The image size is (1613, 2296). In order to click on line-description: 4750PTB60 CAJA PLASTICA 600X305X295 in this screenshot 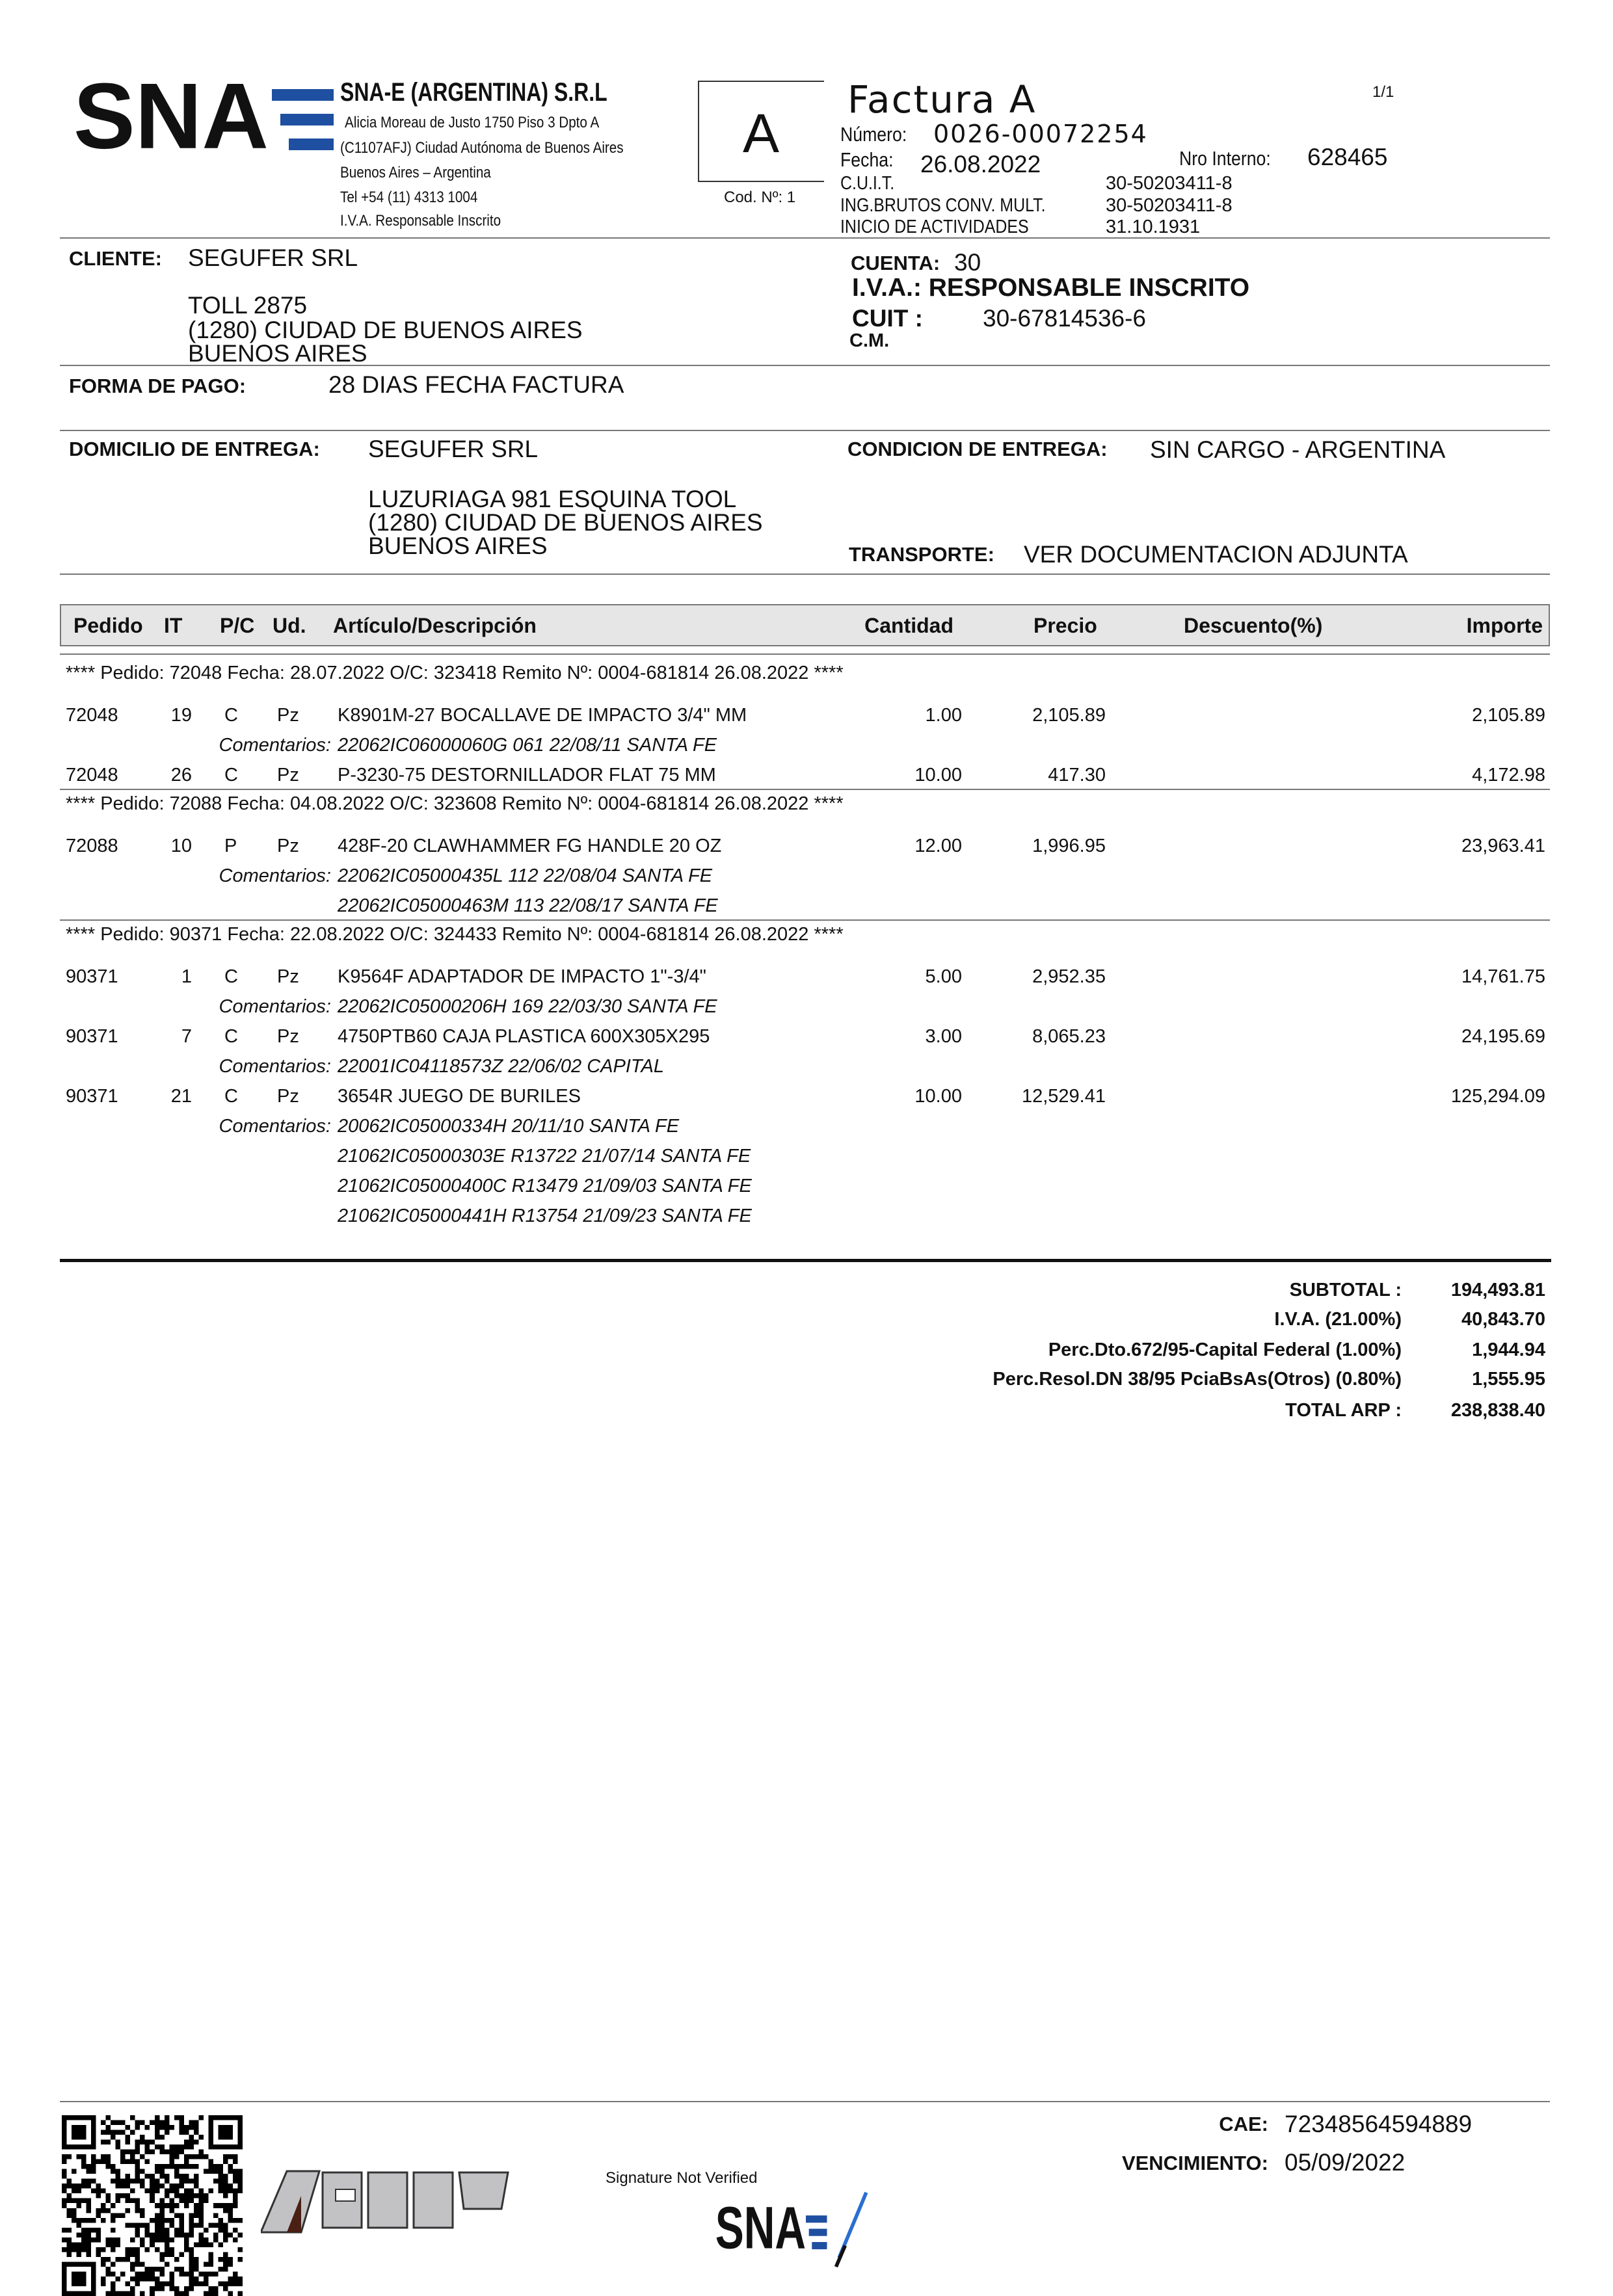, I will do `click(524, 1036)`.